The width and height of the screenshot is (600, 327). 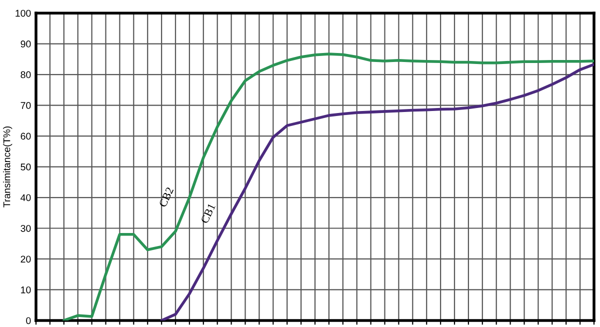 I want to click on y-tick-label: 30, so click(x=25, y=228).